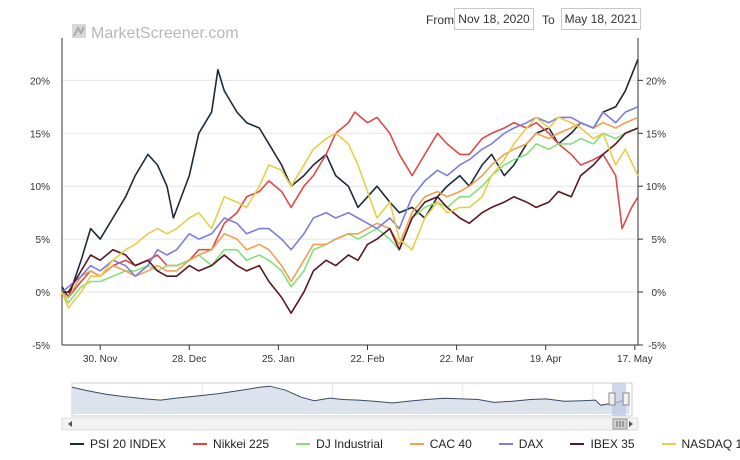  I want to click on y-tick-label-right: -5%, so click(657, 346).